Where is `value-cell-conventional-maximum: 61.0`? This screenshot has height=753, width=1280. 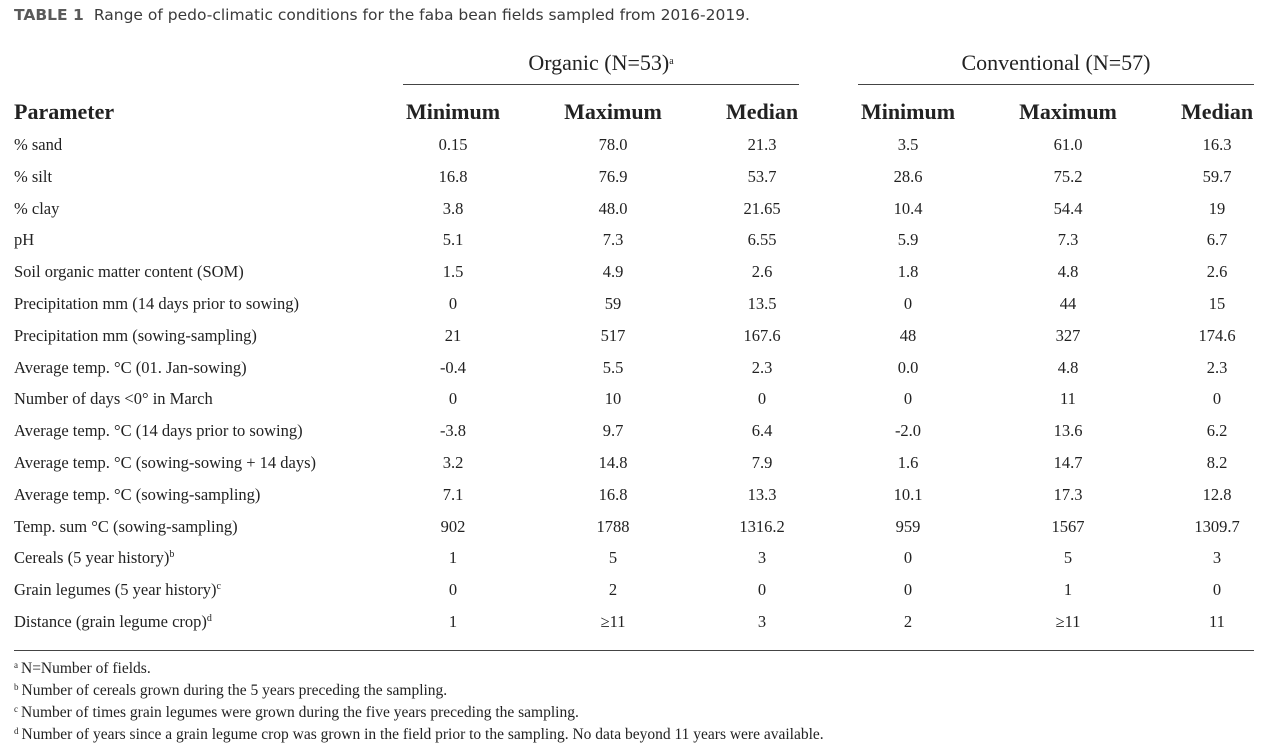
value-cell-conventional-maximum: 61.0 is located at coordinates (1068, 144).